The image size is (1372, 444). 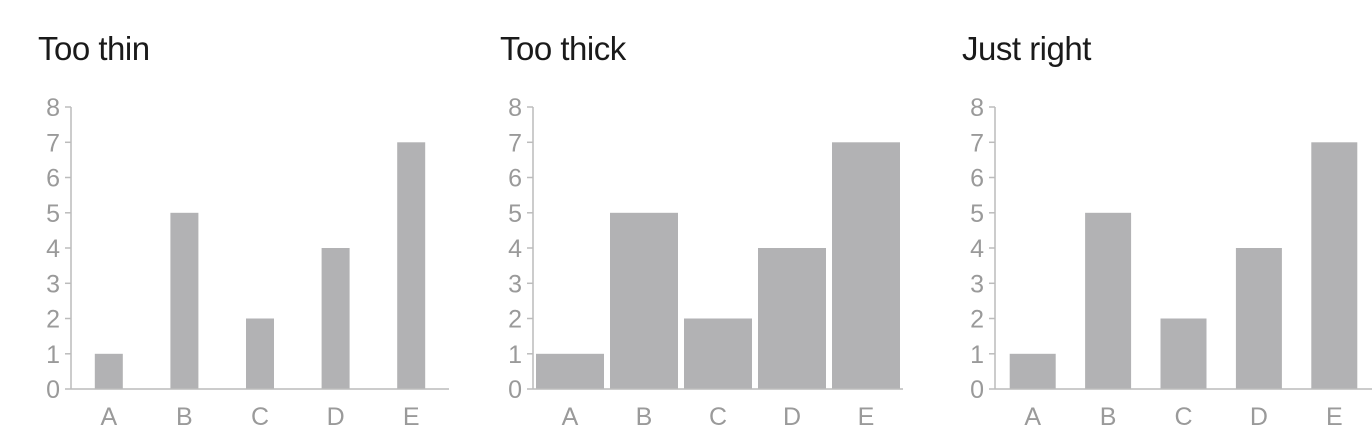 What do you see at coordinates (1026, 48) in the screenshot?
I see `chart-title: Just right` at bounding box center [1026, 48].